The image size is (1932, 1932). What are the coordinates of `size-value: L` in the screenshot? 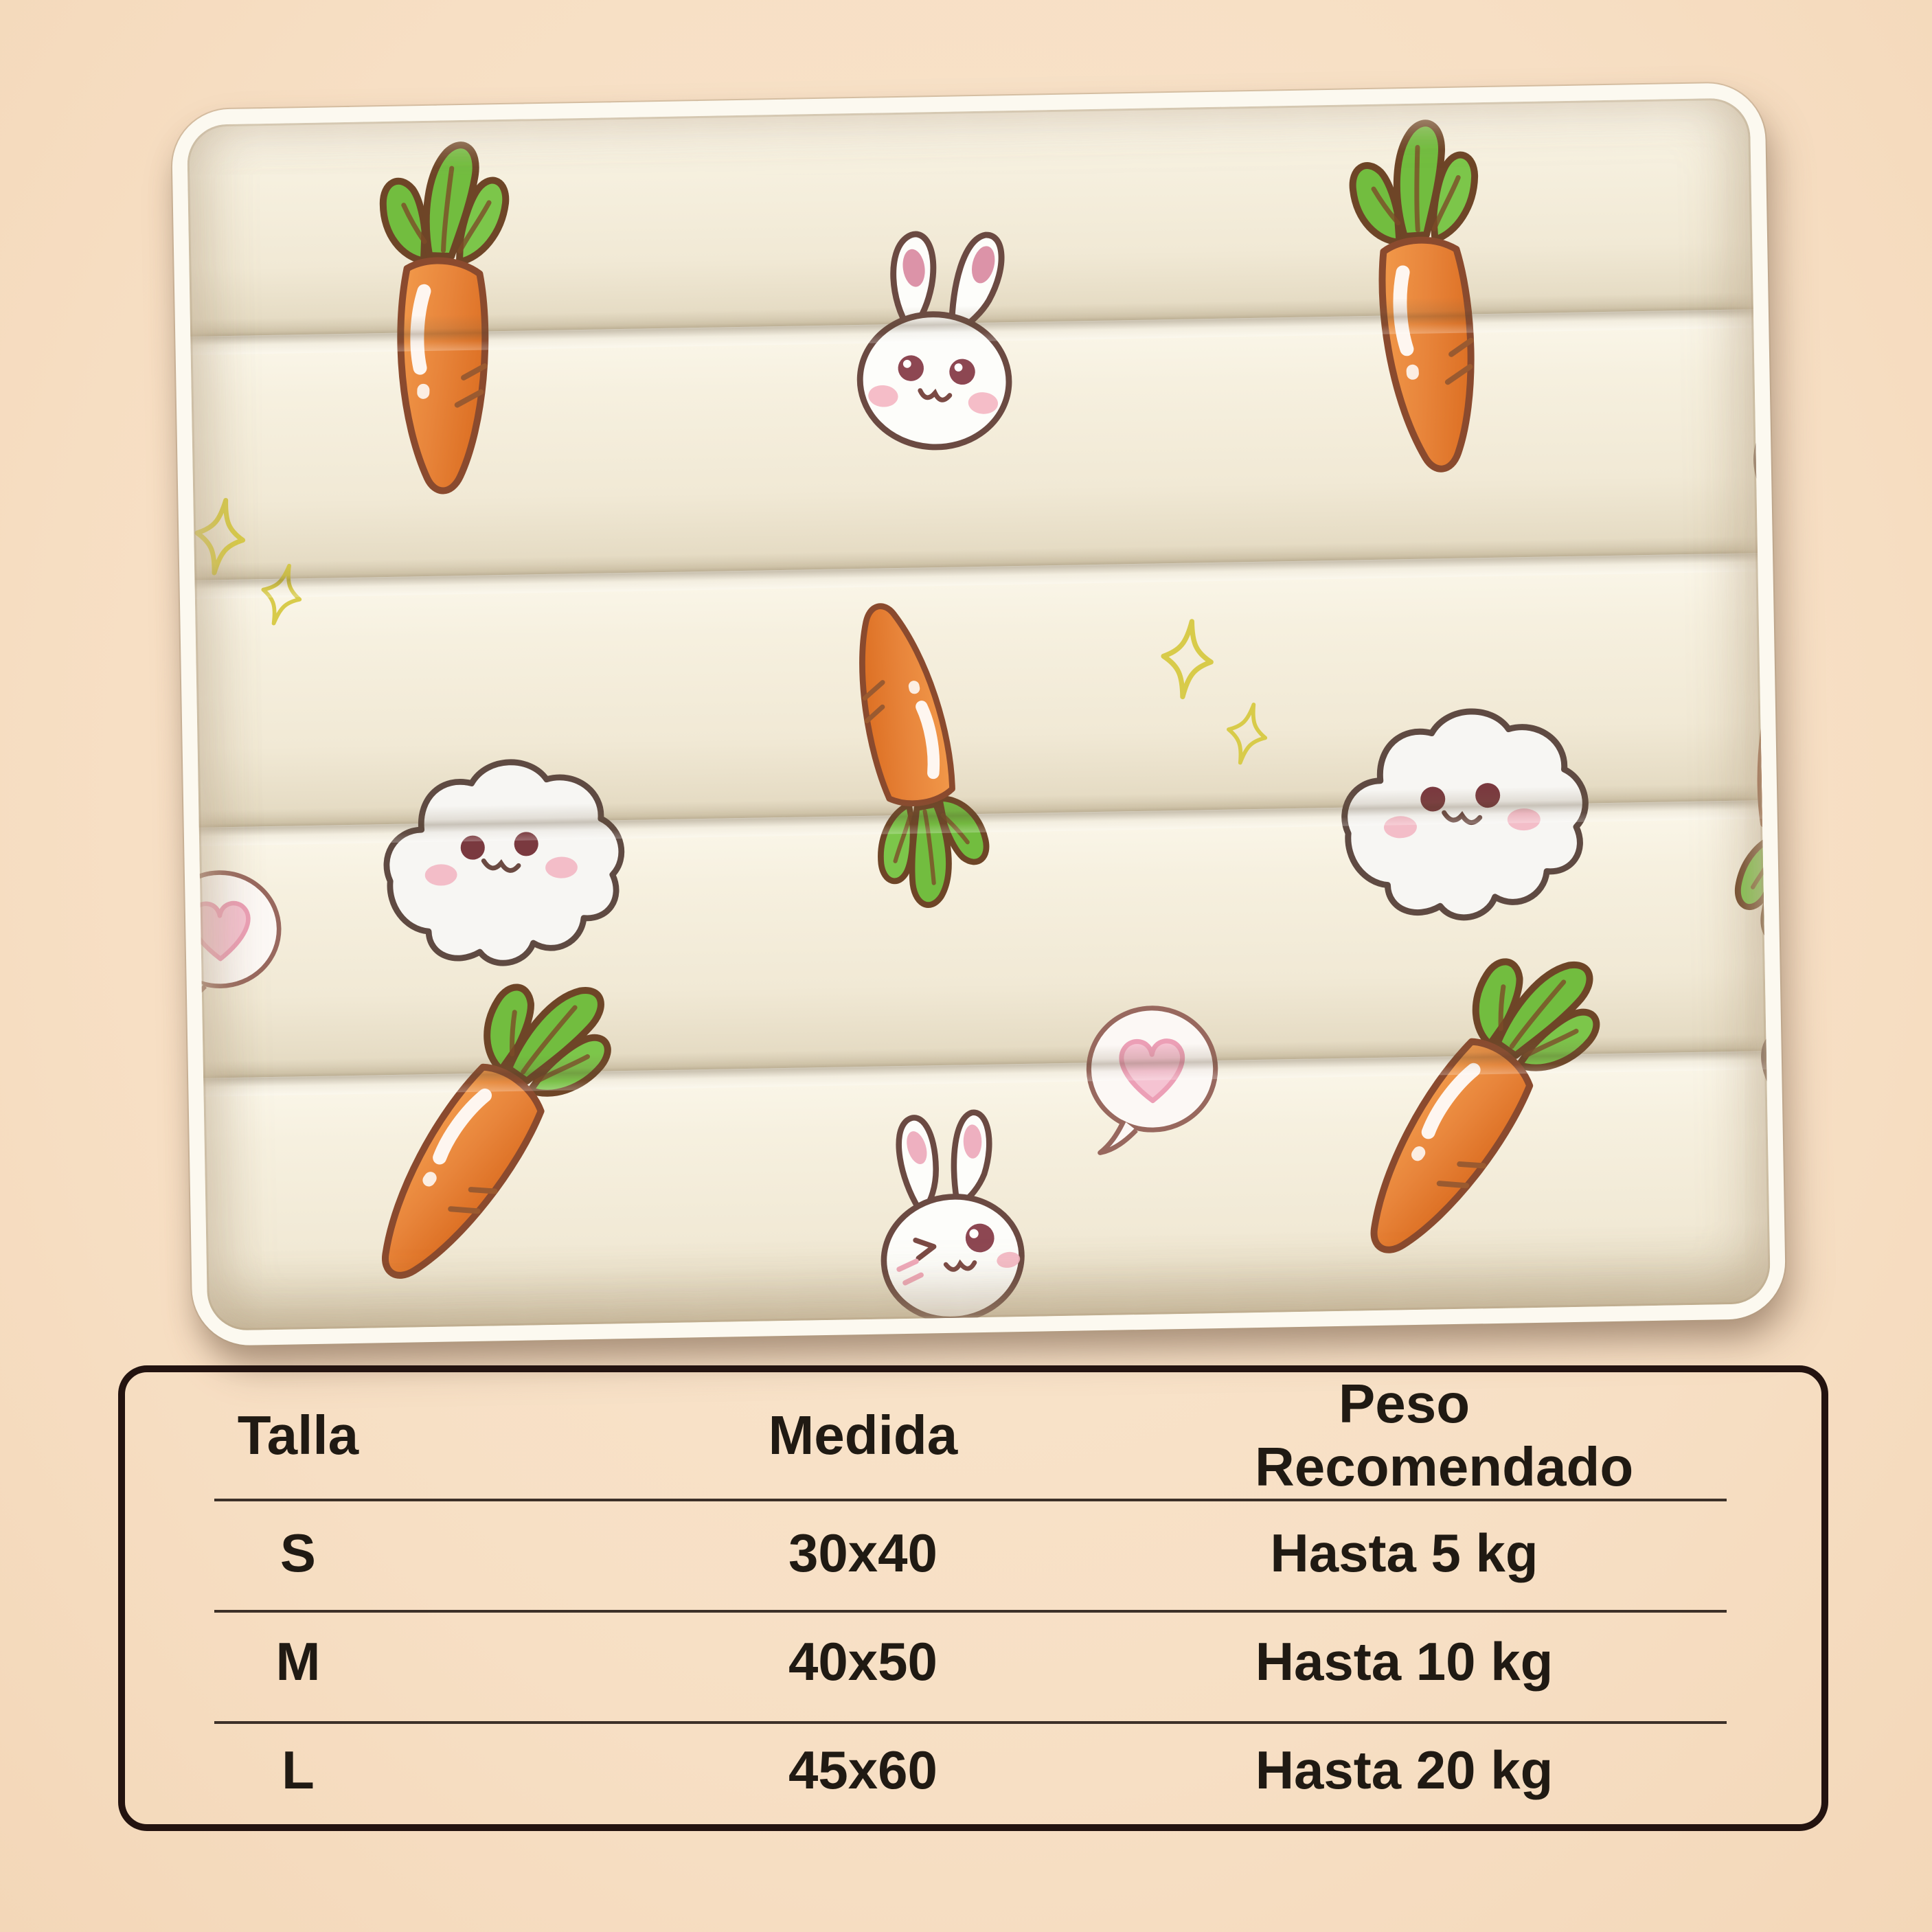 It's located at (298, 1769).